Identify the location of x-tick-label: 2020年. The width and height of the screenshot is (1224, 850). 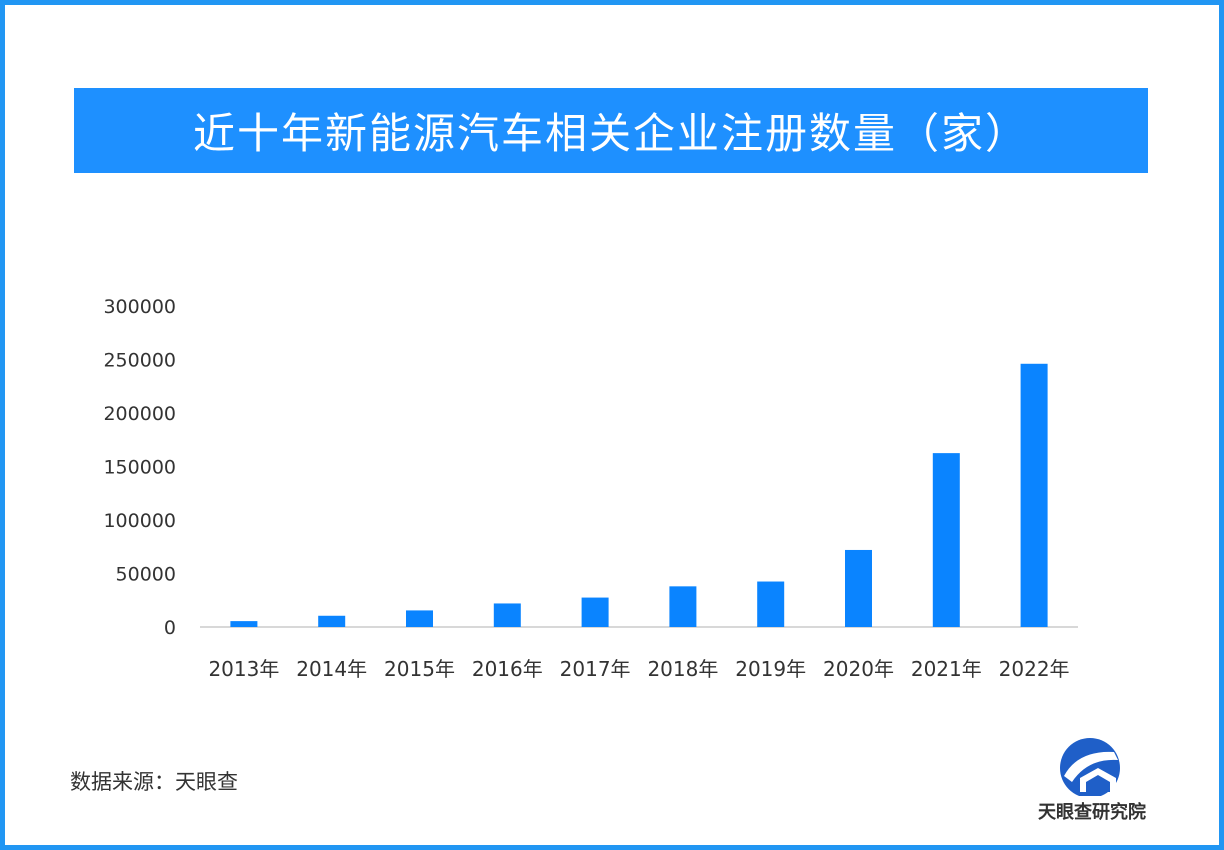
(858, 669).